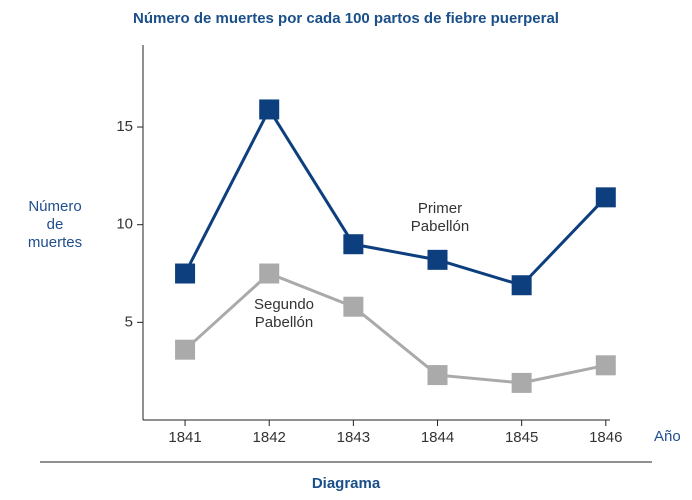  Describe the element at coordinates (269, 437) in the screenshot. I see `x-tick-label: 1842` at that location.